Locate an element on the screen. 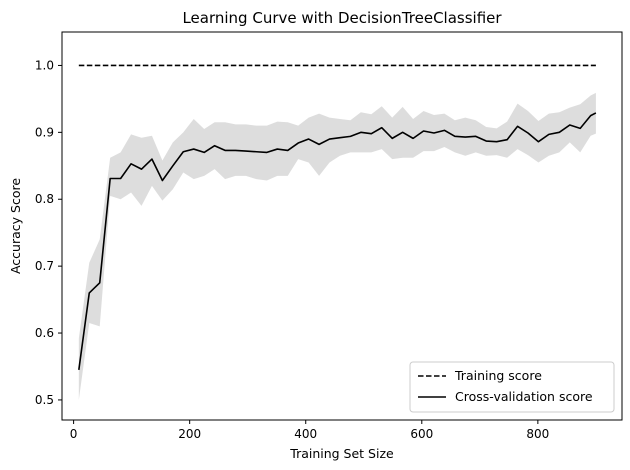  x-tick-label: 600 is located at coordinates (421, 434).